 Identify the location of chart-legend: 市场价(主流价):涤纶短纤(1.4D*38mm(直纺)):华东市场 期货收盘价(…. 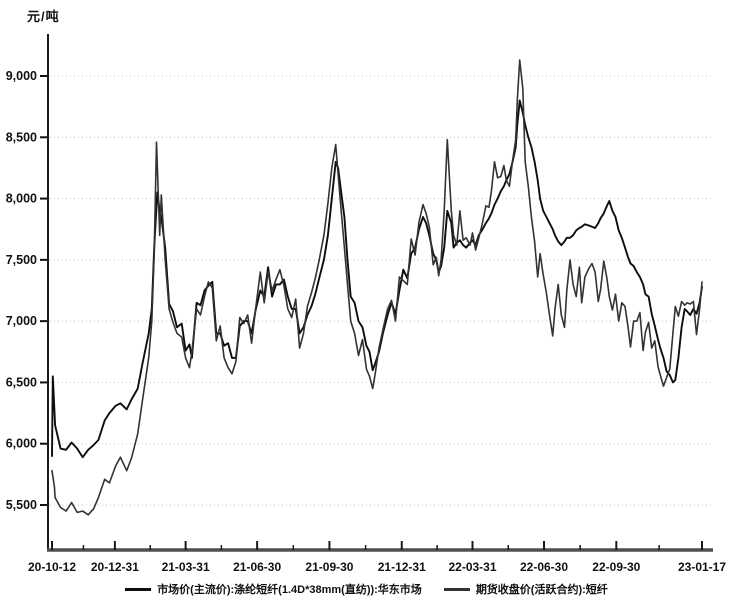
(366, 589).